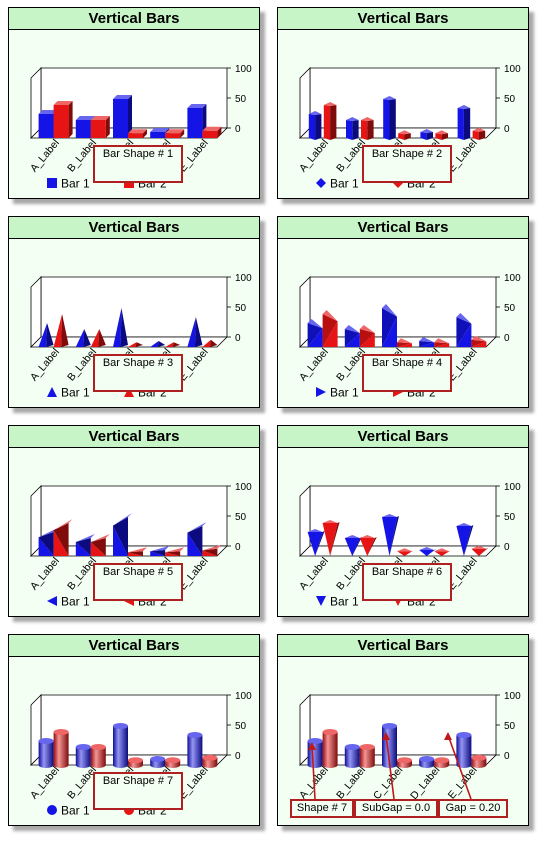 The height and width of the screenshot is (851, 543). I want to click on bar-shape-annotation: Bar Shape # 3, so click(138, 373).